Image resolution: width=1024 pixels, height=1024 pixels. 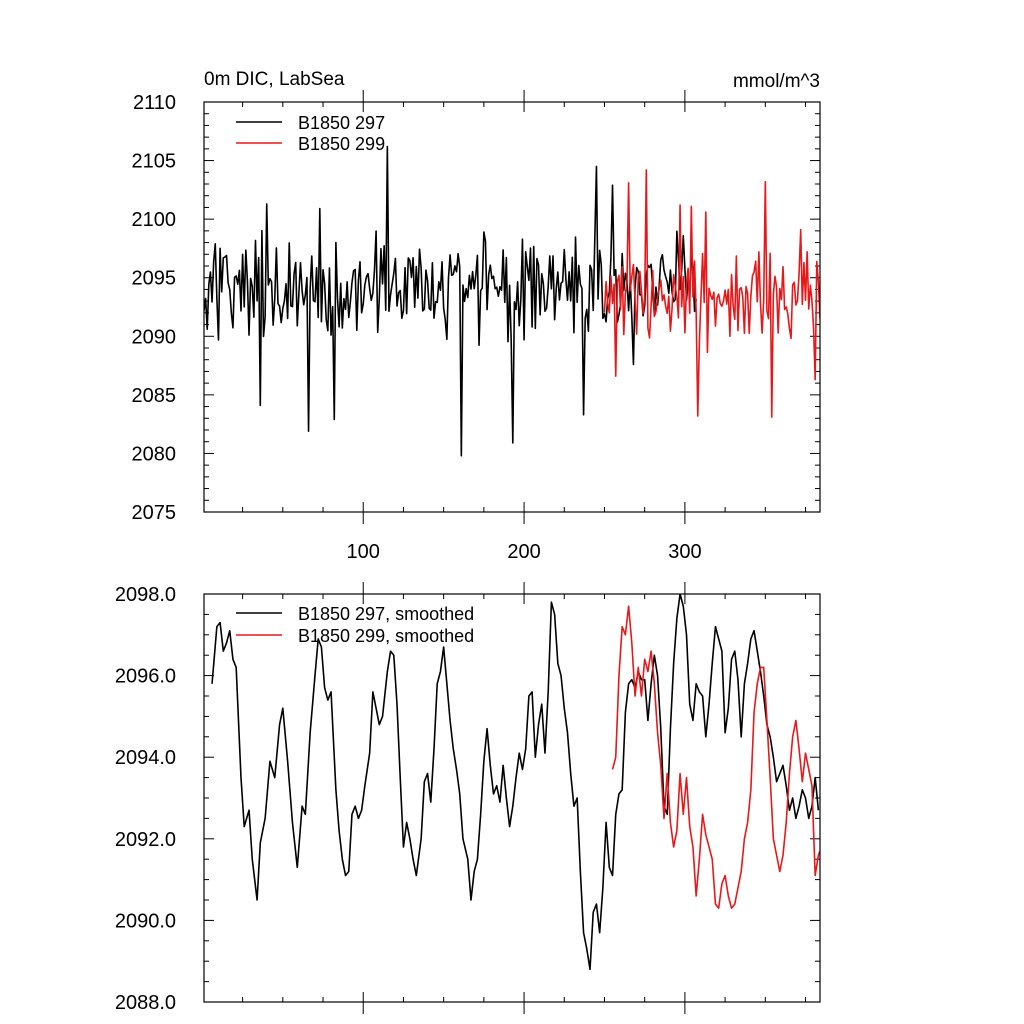 What do you see at coordinates (363, 552) in the screenshot?
I see `x-tick-label: 100` at bounding box center [363, 552].